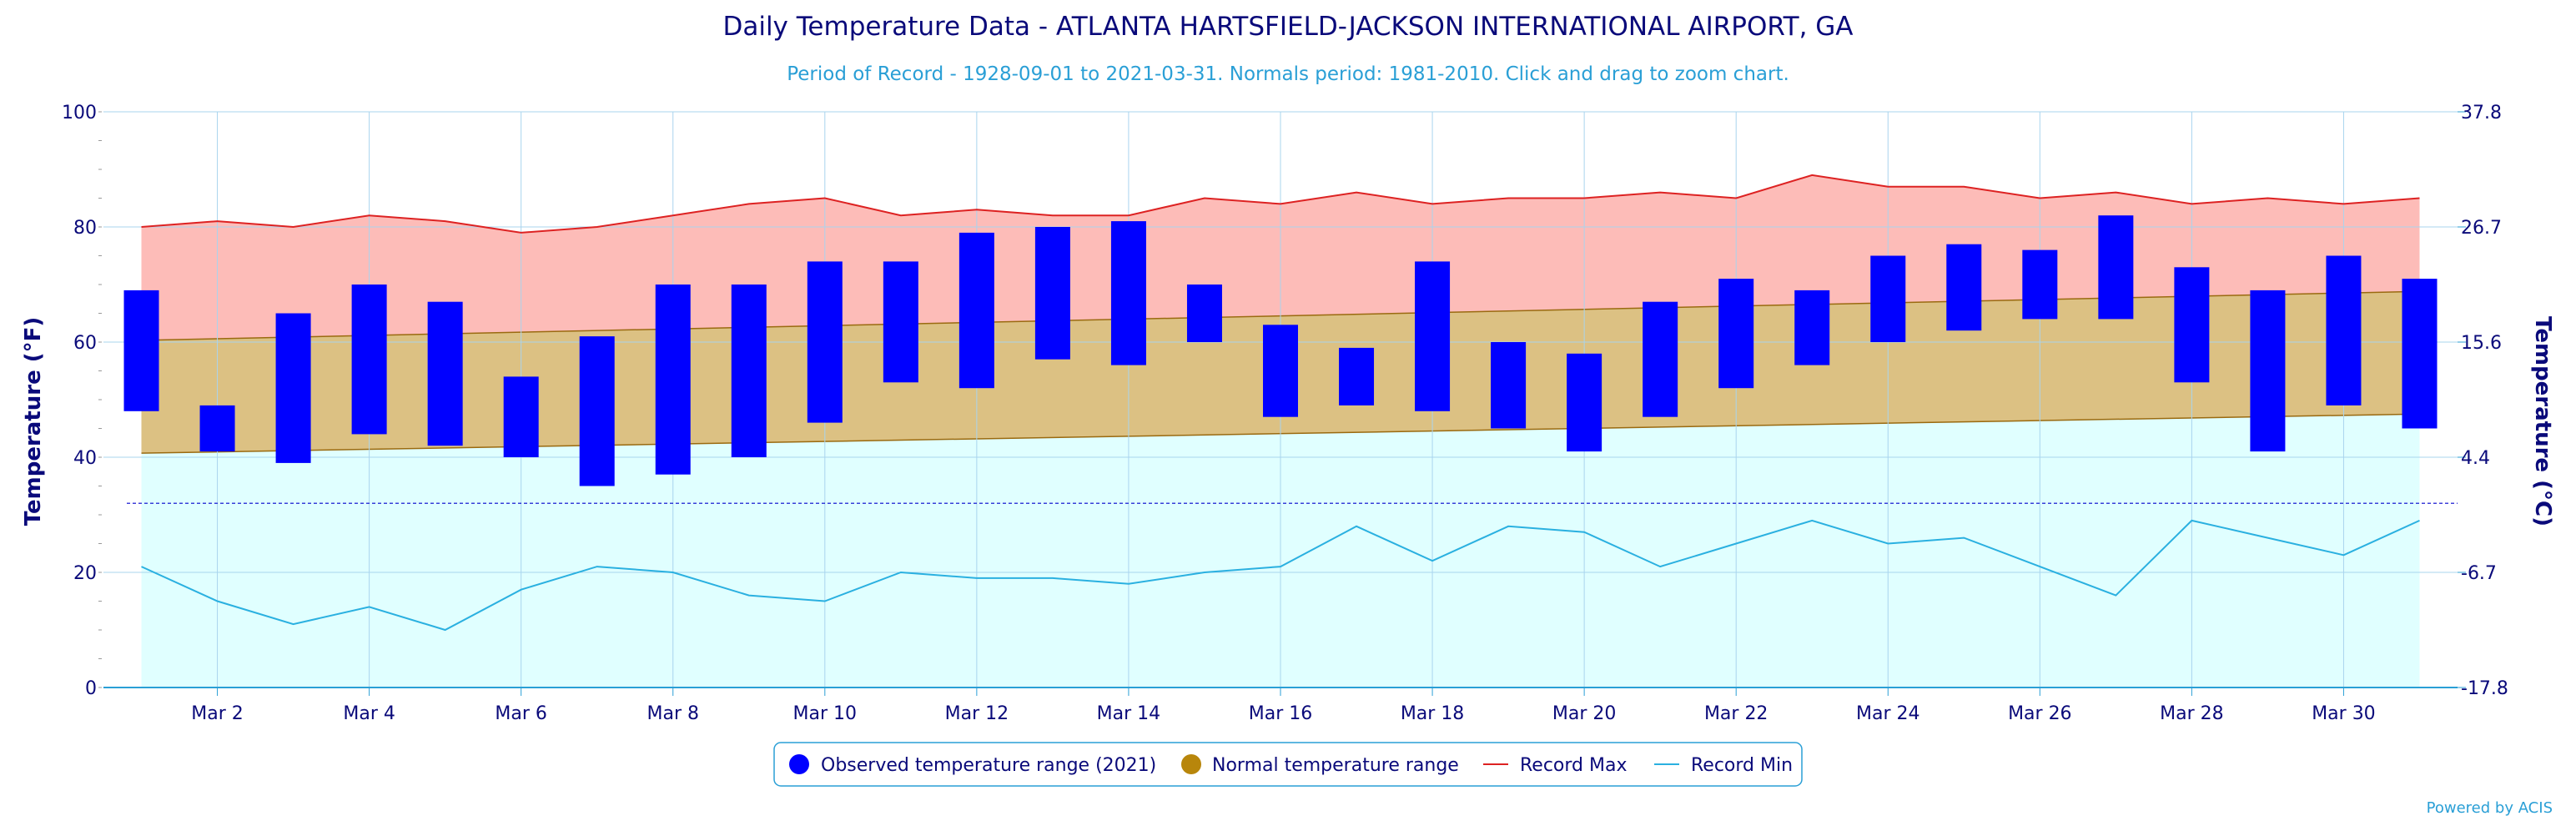 The width and height of the screenshot is (2576, 821). Describe the element at coordinates (2481, 113) in the screenshot. I see `y-tick-label-right: 37.8` at that location.